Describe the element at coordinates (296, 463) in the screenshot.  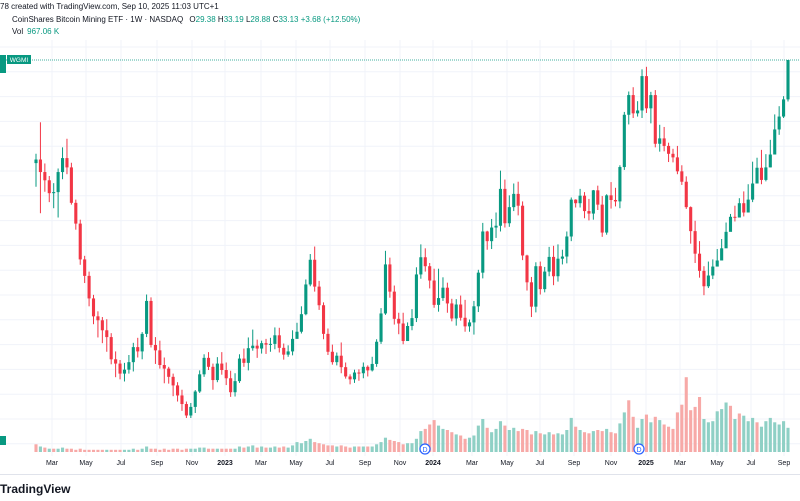
I see `x-tick-label: May` at that location.